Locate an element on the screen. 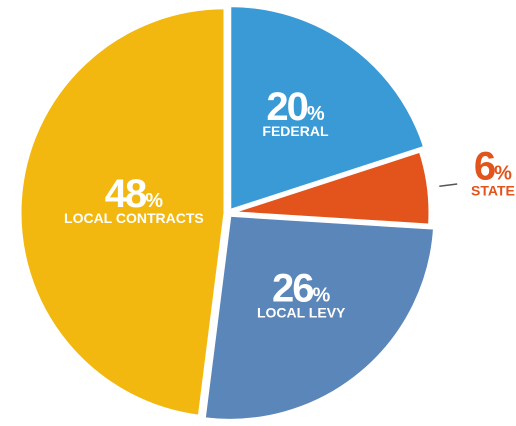  data-label: 48% is located at coordinates (134, 194).